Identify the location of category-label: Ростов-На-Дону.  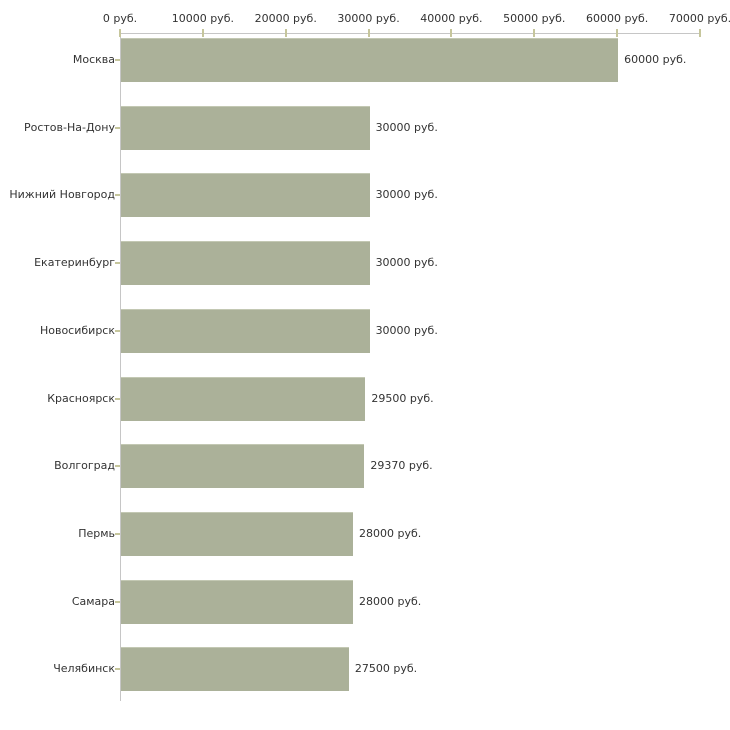
(69, 127).